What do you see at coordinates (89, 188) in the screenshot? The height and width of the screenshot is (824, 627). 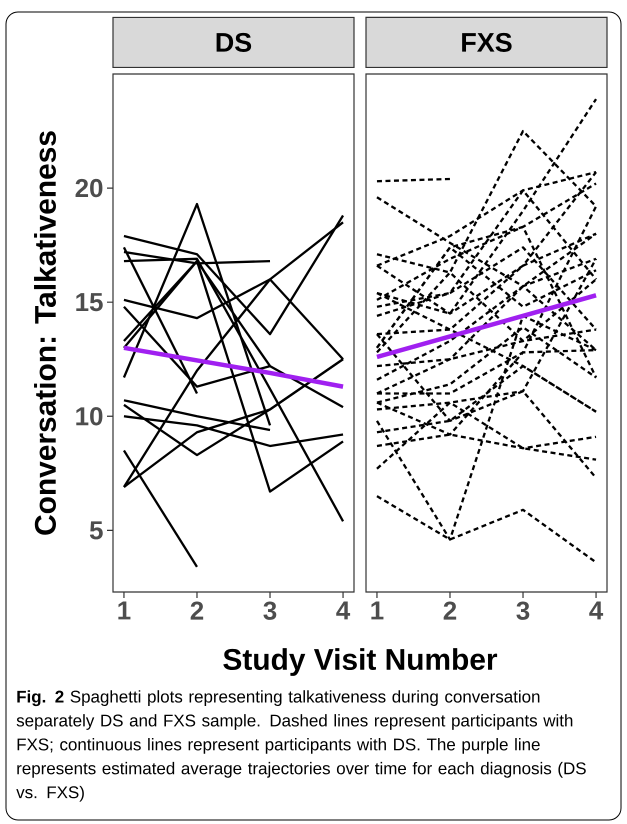 I see `y-tick-label: 20` at bounding box center [89, 188].